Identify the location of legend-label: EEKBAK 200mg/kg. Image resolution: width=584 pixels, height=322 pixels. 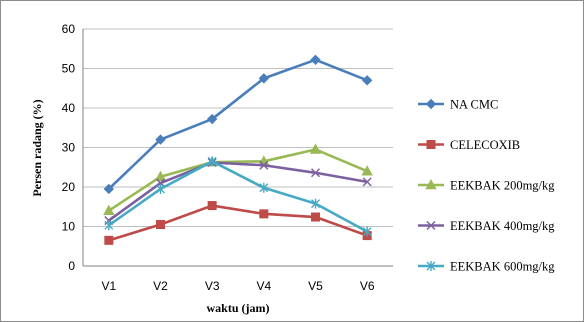
(502, 186).